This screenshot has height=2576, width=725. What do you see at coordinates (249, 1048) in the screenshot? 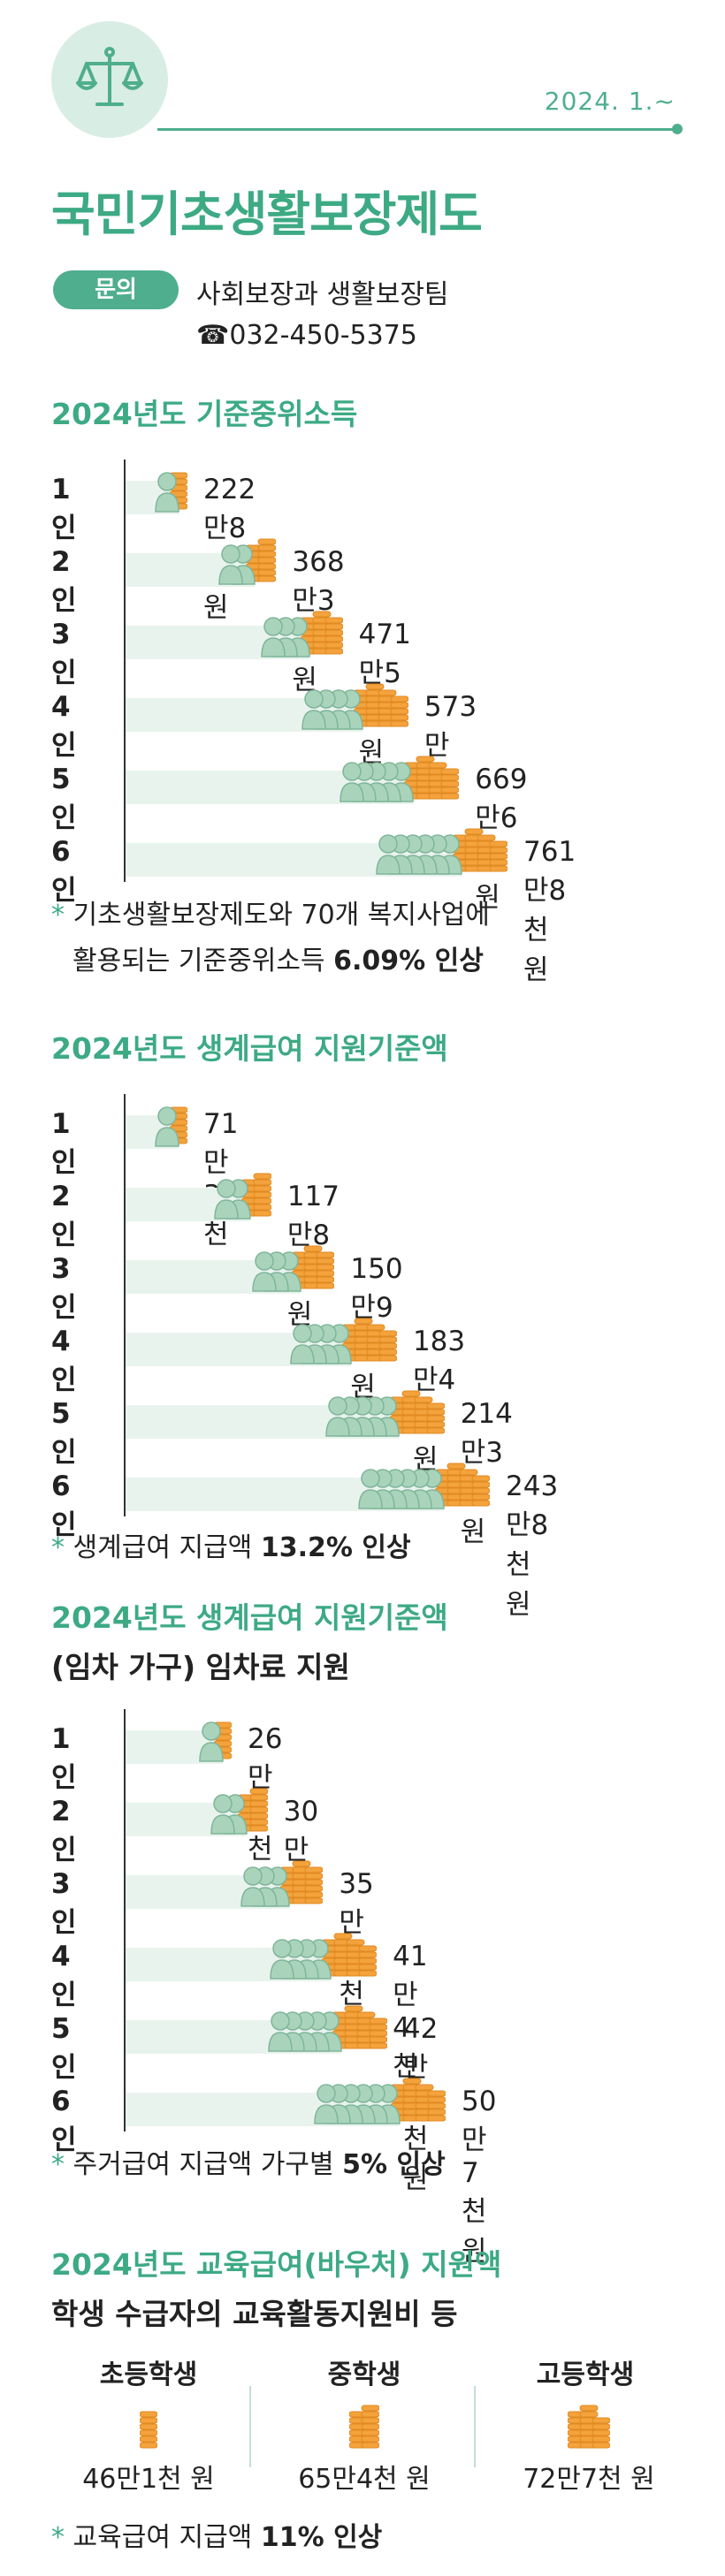
I see `livelihood-title: 2024년도 생계급여 지원기준액` at bounding box center [249, 1048].